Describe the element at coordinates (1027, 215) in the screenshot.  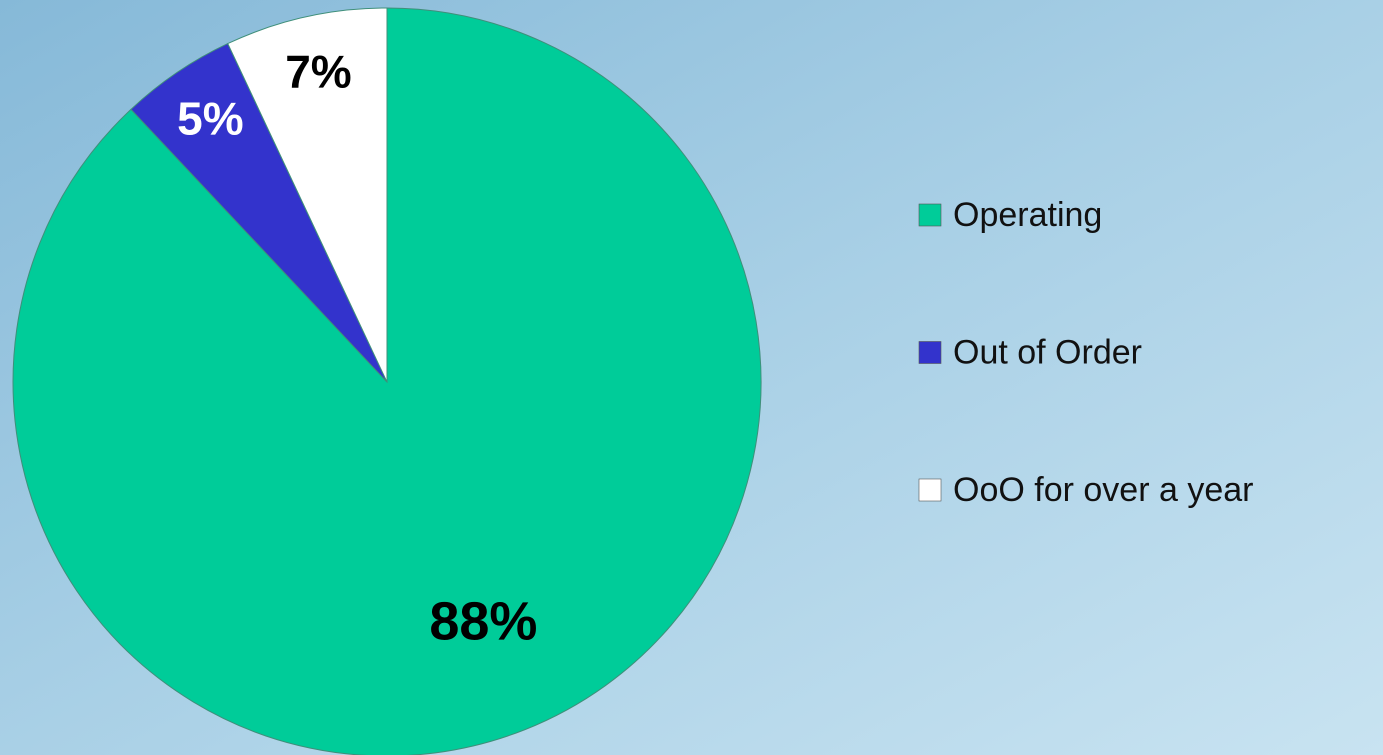
I see `legend-label: Operating` at that location.